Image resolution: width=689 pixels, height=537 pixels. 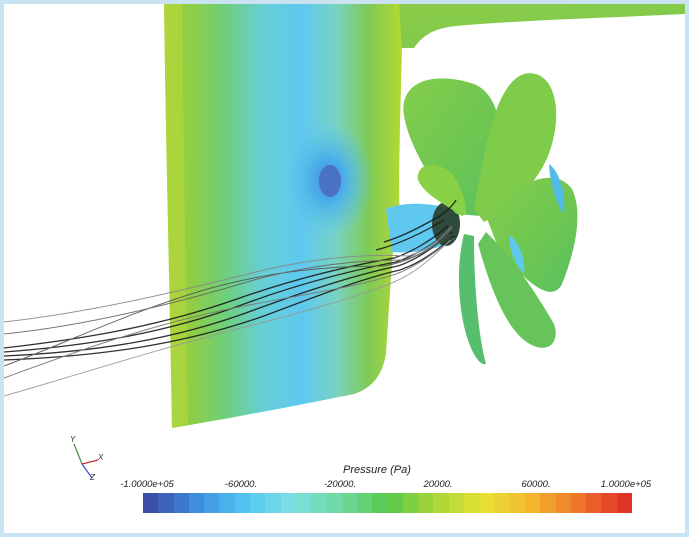 I want to click on legend-tick-label: 1.0000e+05, so click(x=626, y=484).